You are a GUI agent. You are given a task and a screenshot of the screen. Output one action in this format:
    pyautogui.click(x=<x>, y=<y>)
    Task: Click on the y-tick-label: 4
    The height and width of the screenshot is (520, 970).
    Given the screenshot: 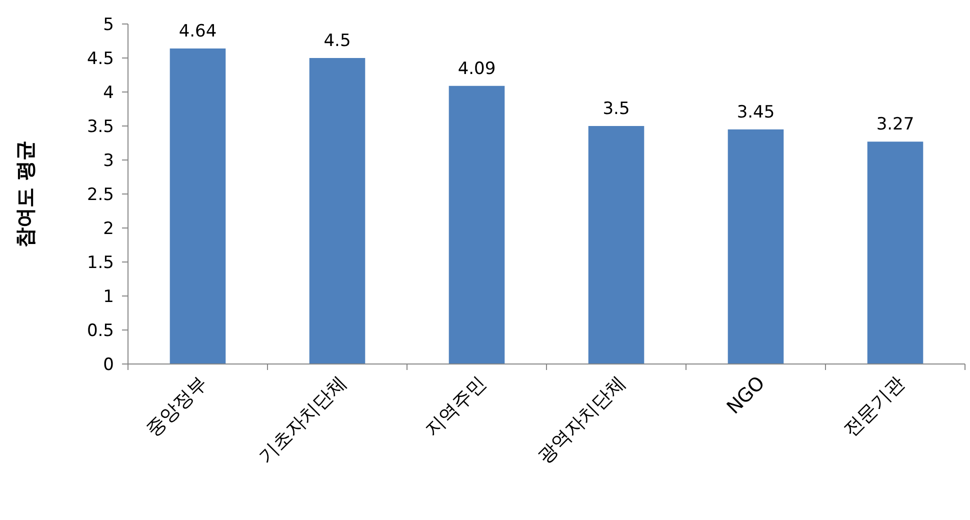 What is the action you would take?
    pyautogui.click(x=108, y=93)
    